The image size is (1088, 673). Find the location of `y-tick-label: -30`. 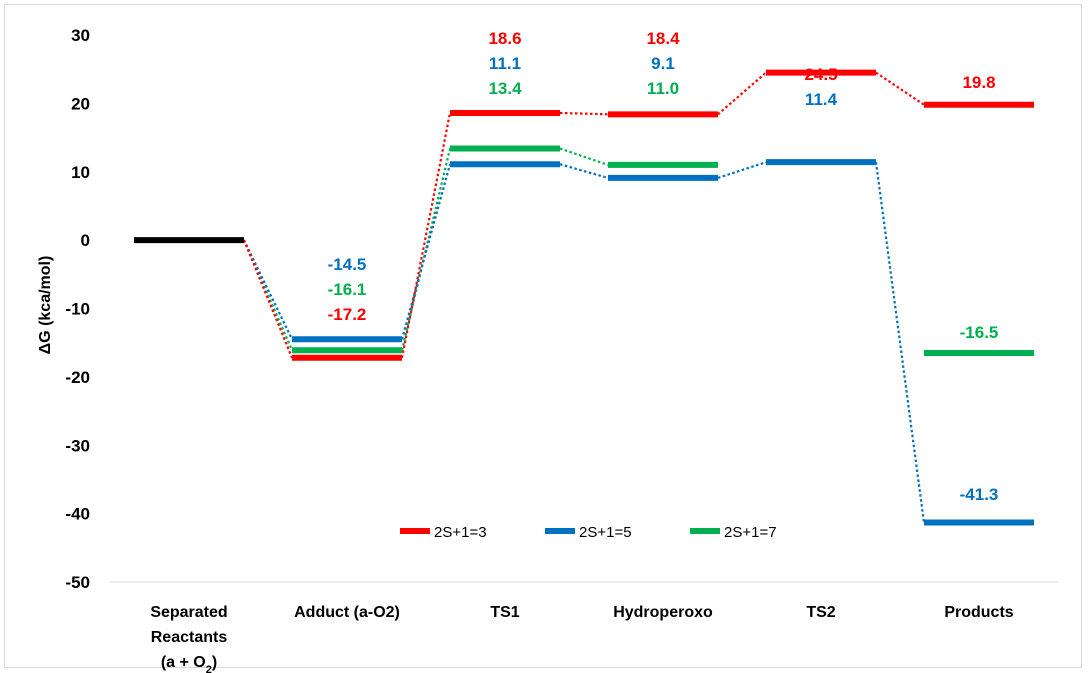

y-tick-label: -30 is located at coordinates (77, 445).